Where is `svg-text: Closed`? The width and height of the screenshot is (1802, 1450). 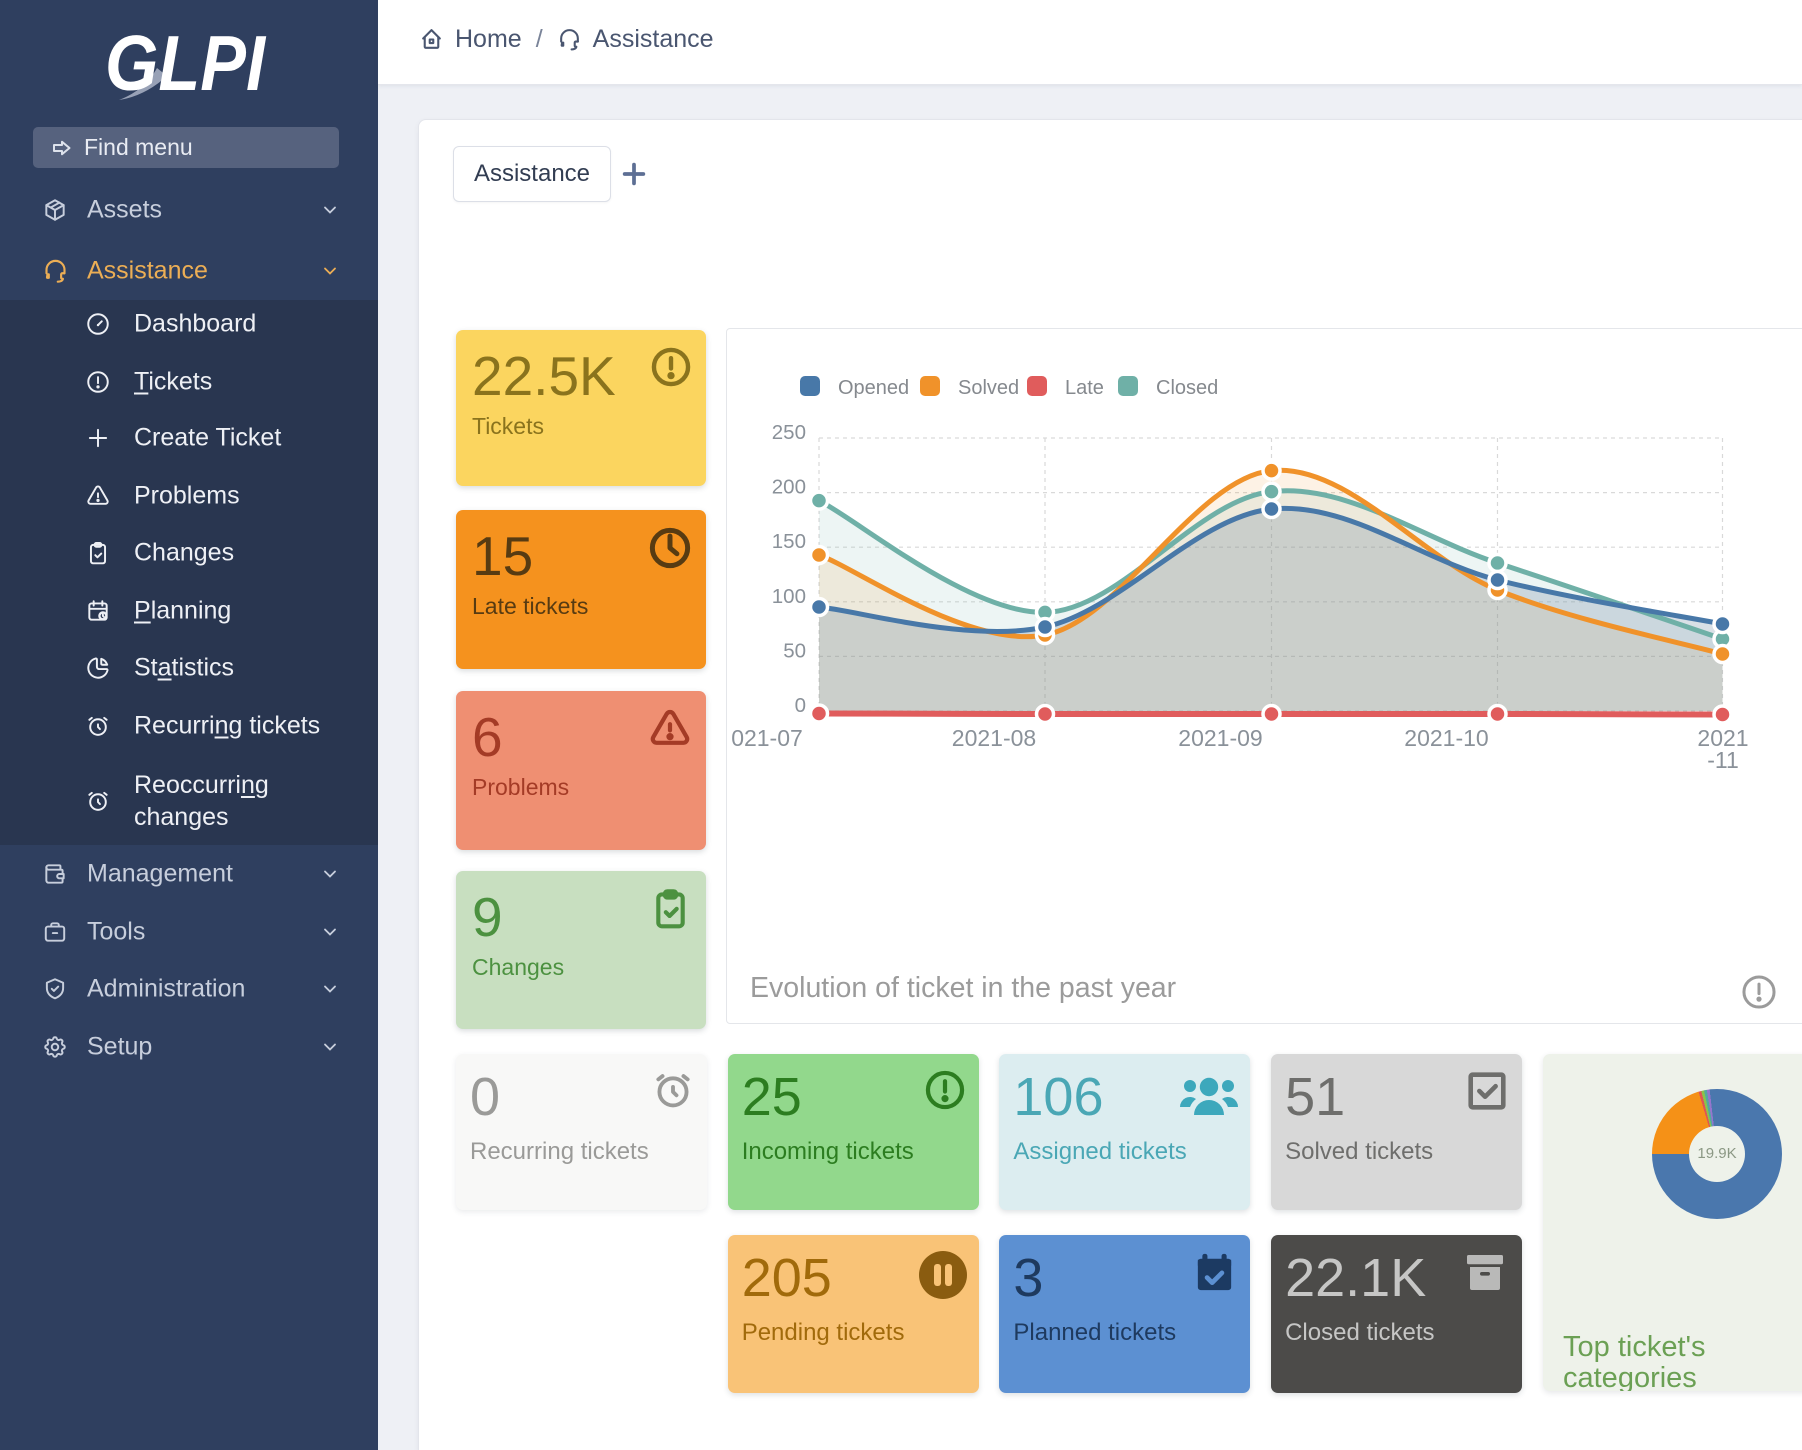 svg-text: Closed is located at coordinates (1187, 388).